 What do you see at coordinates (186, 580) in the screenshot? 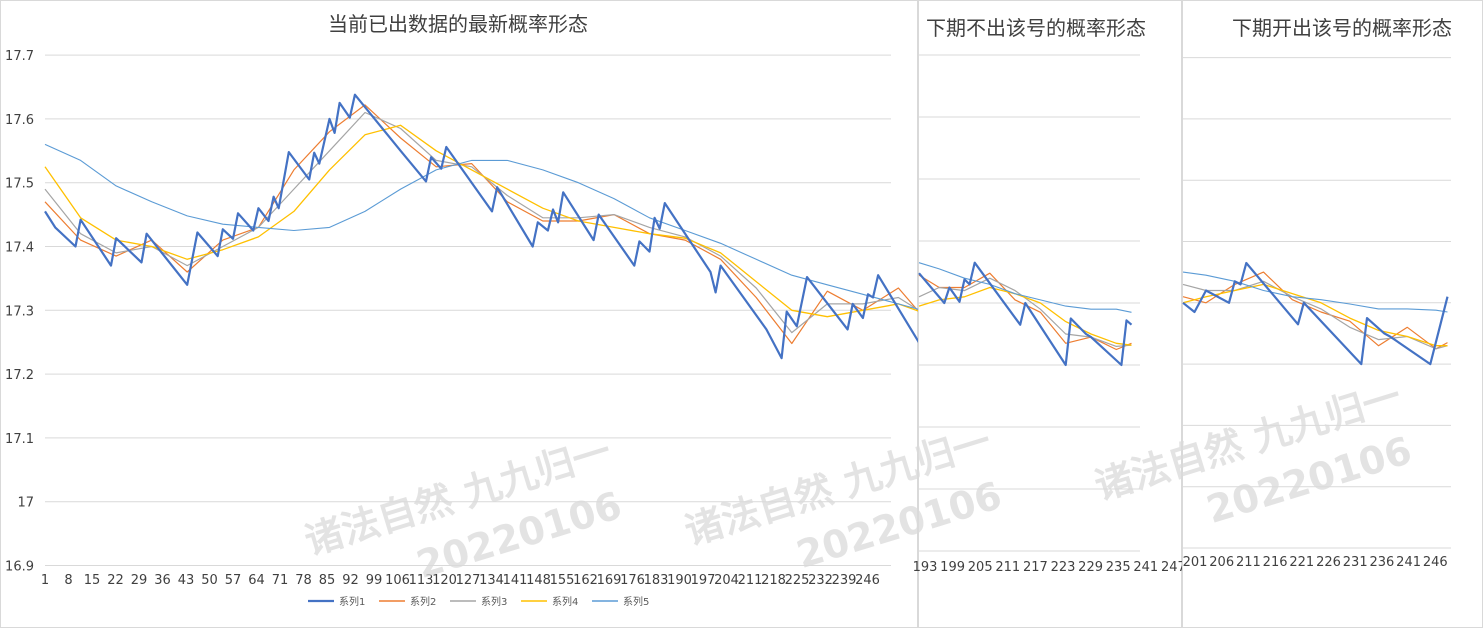
I see `x-tick-label: 43` at bounding box center [186, 580].